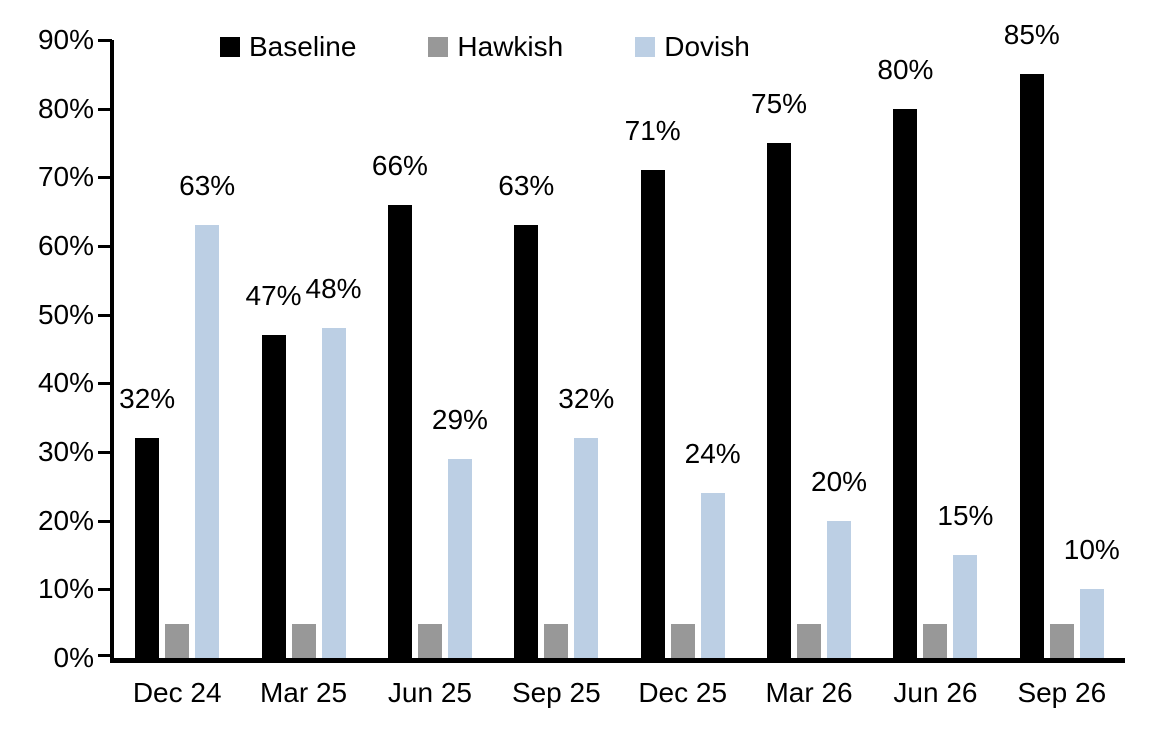 This screenshot has width=1152, height=729. I want to click on bar-group: 85% 10%, so click(1062, 338).